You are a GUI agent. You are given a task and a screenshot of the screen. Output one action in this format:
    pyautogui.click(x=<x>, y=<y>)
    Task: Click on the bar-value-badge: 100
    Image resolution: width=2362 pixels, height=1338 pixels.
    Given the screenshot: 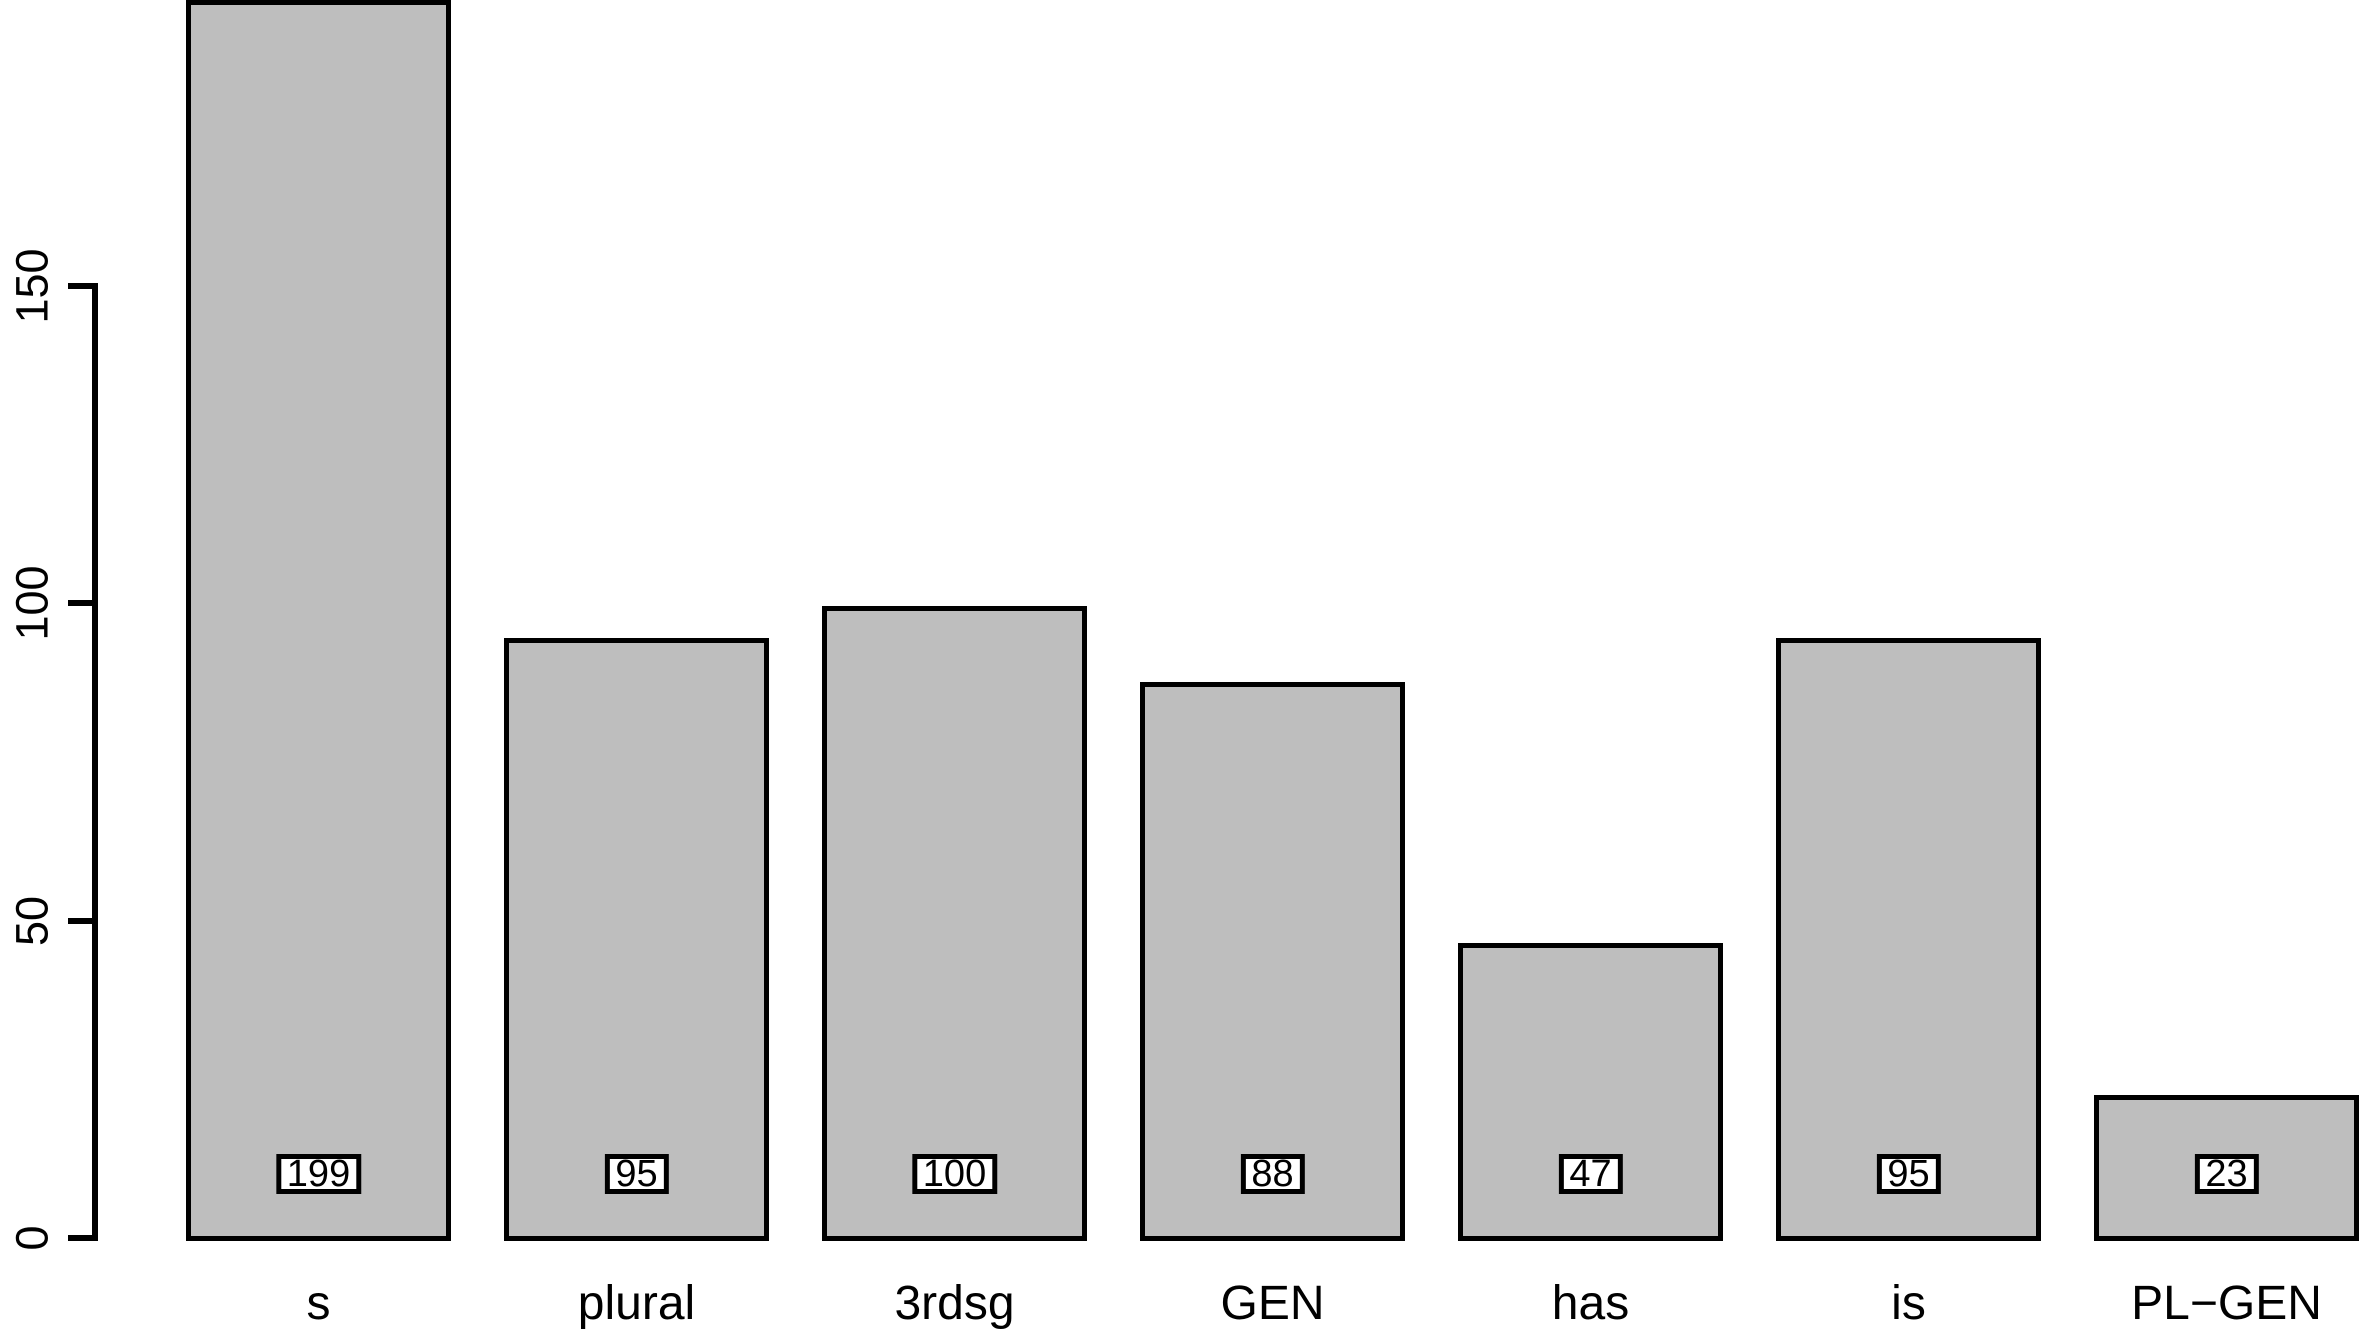 What is the action you would take?
    pyautogui.click(x=954, y=1174)
    